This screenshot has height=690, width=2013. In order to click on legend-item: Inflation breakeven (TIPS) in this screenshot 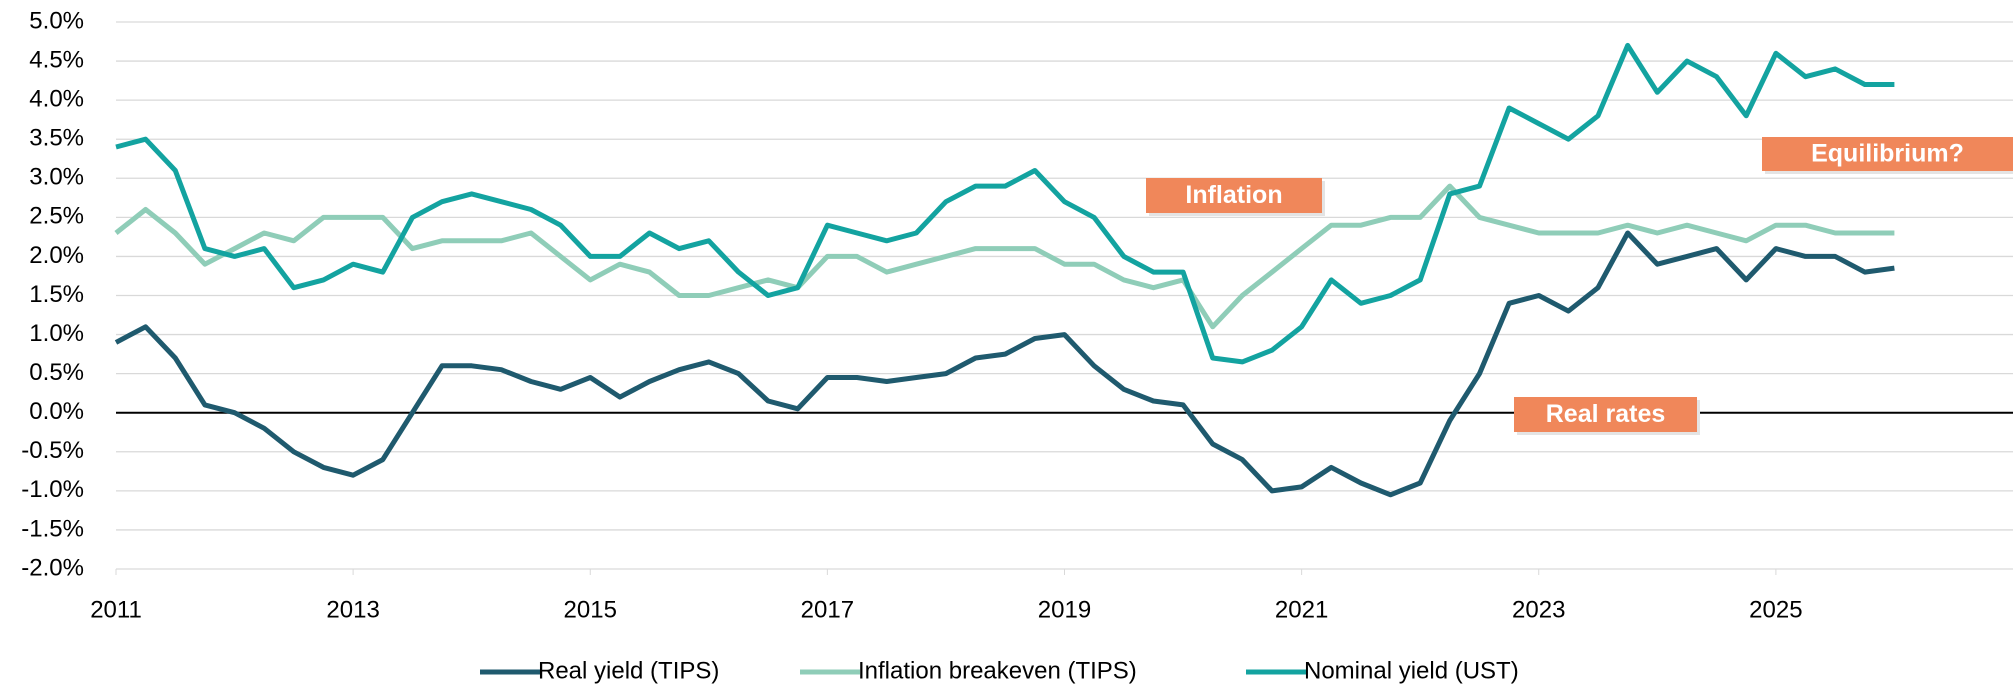, I will do `click(968, 670)`.